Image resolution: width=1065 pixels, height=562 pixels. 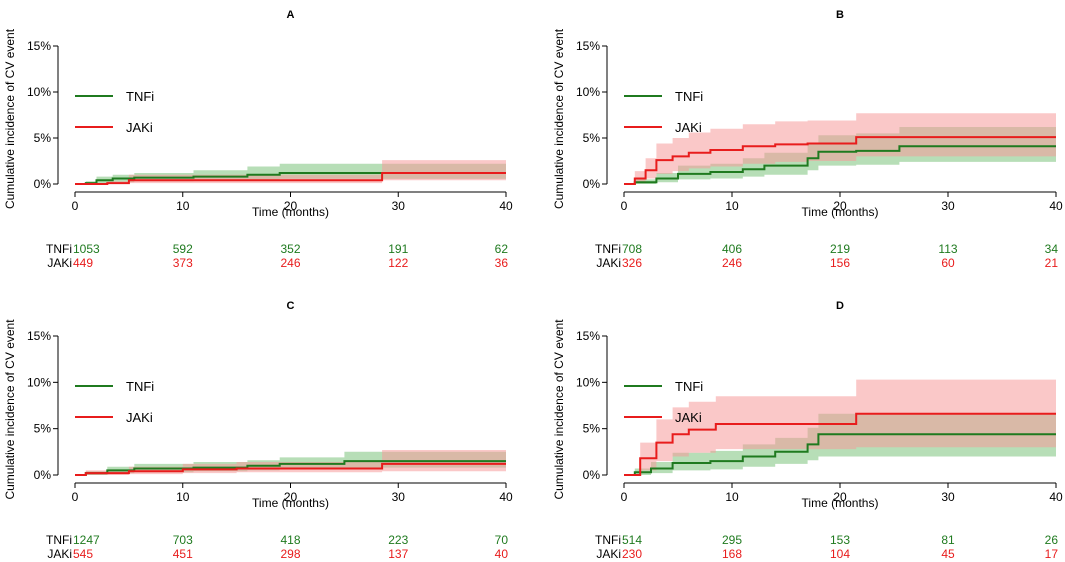 I want to click on risk-count-jaki: 326, so click(x=632, y=263).